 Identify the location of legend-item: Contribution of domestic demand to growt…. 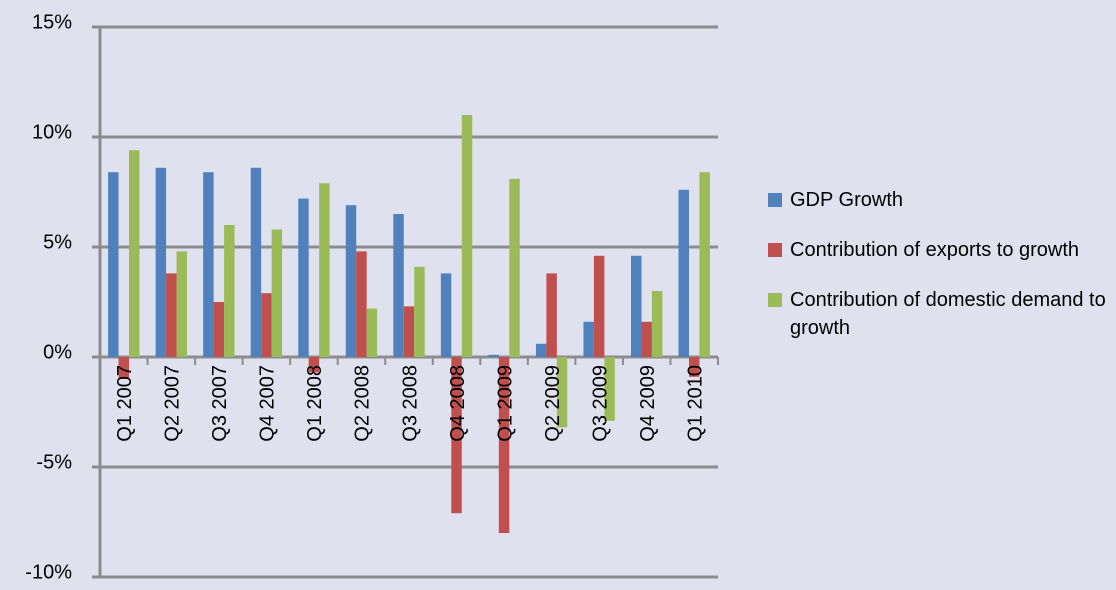
(938, 314).